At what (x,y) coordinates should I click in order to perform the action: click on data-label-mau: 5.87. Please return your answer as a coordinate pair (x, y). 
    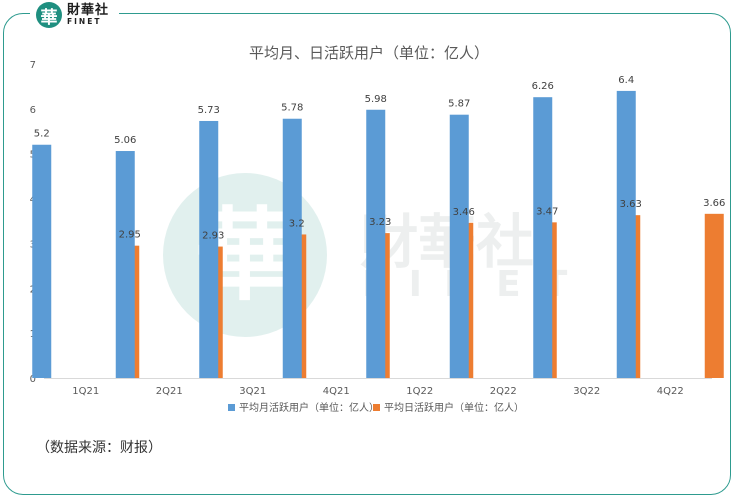
    Looking at the image, I should click on (459, 104).